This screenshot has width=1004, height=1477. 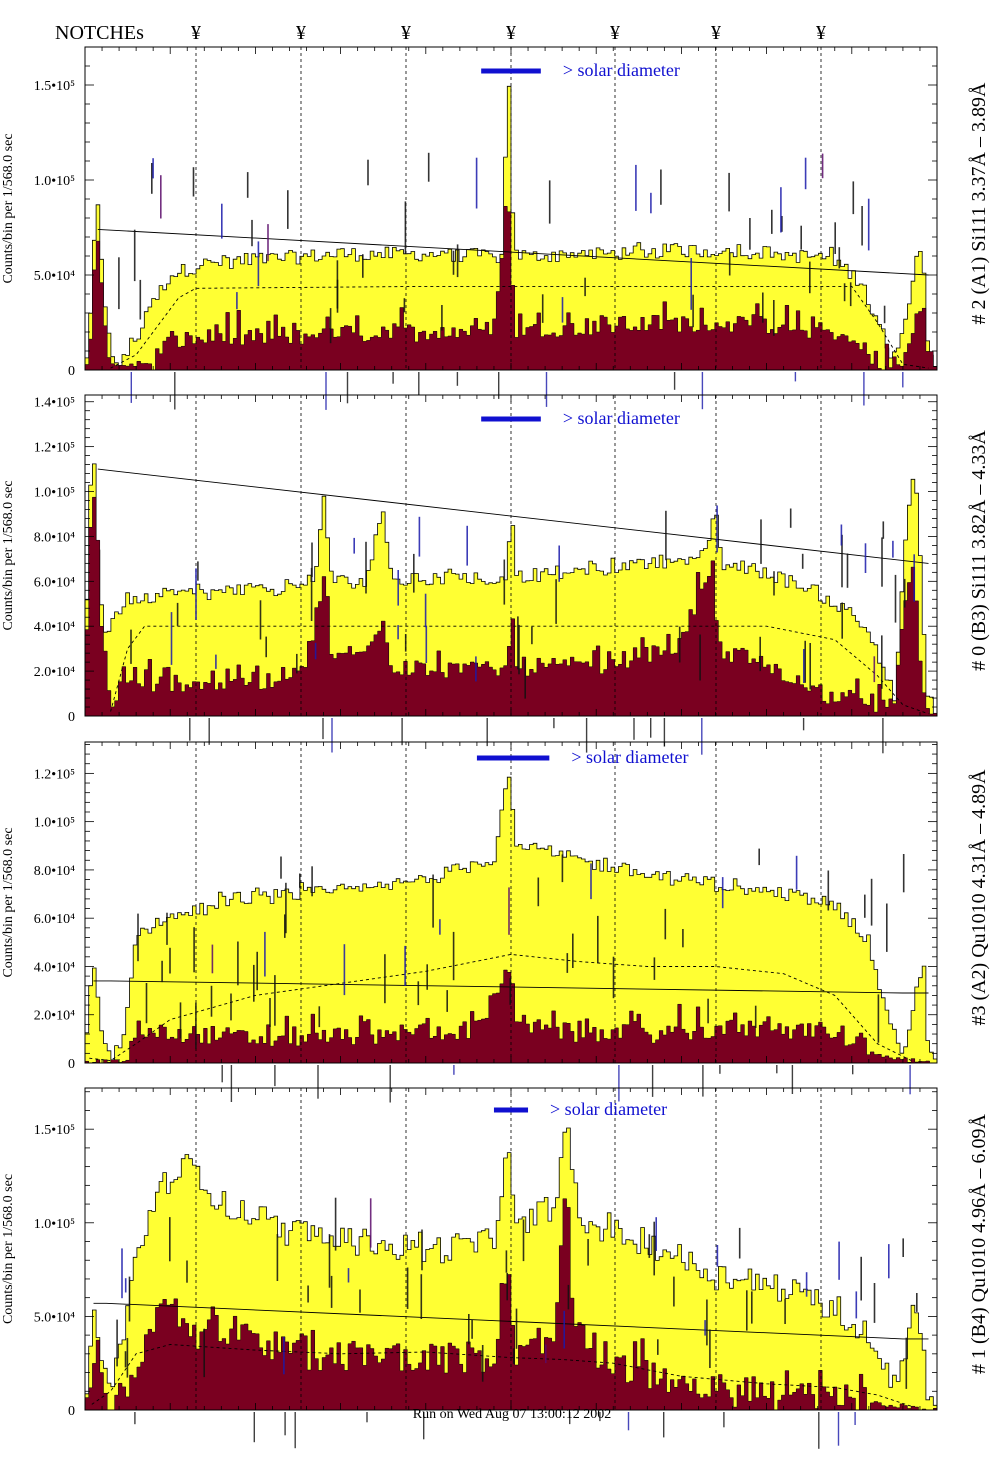 What do you see at coordinates (54, 627) in the screenshot?
I see `y-tick-label: 4.0•10⁴` at bounding box center [54, 627].